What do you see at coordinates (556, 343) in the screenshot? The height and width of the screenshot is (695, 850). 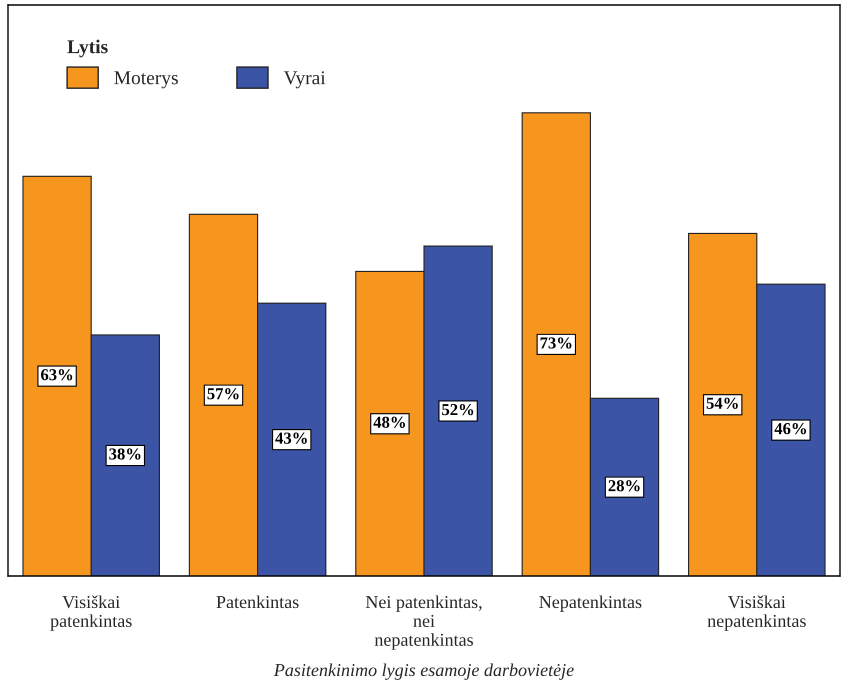 I see `data-label: 73%` at bounding box center [556, 343].